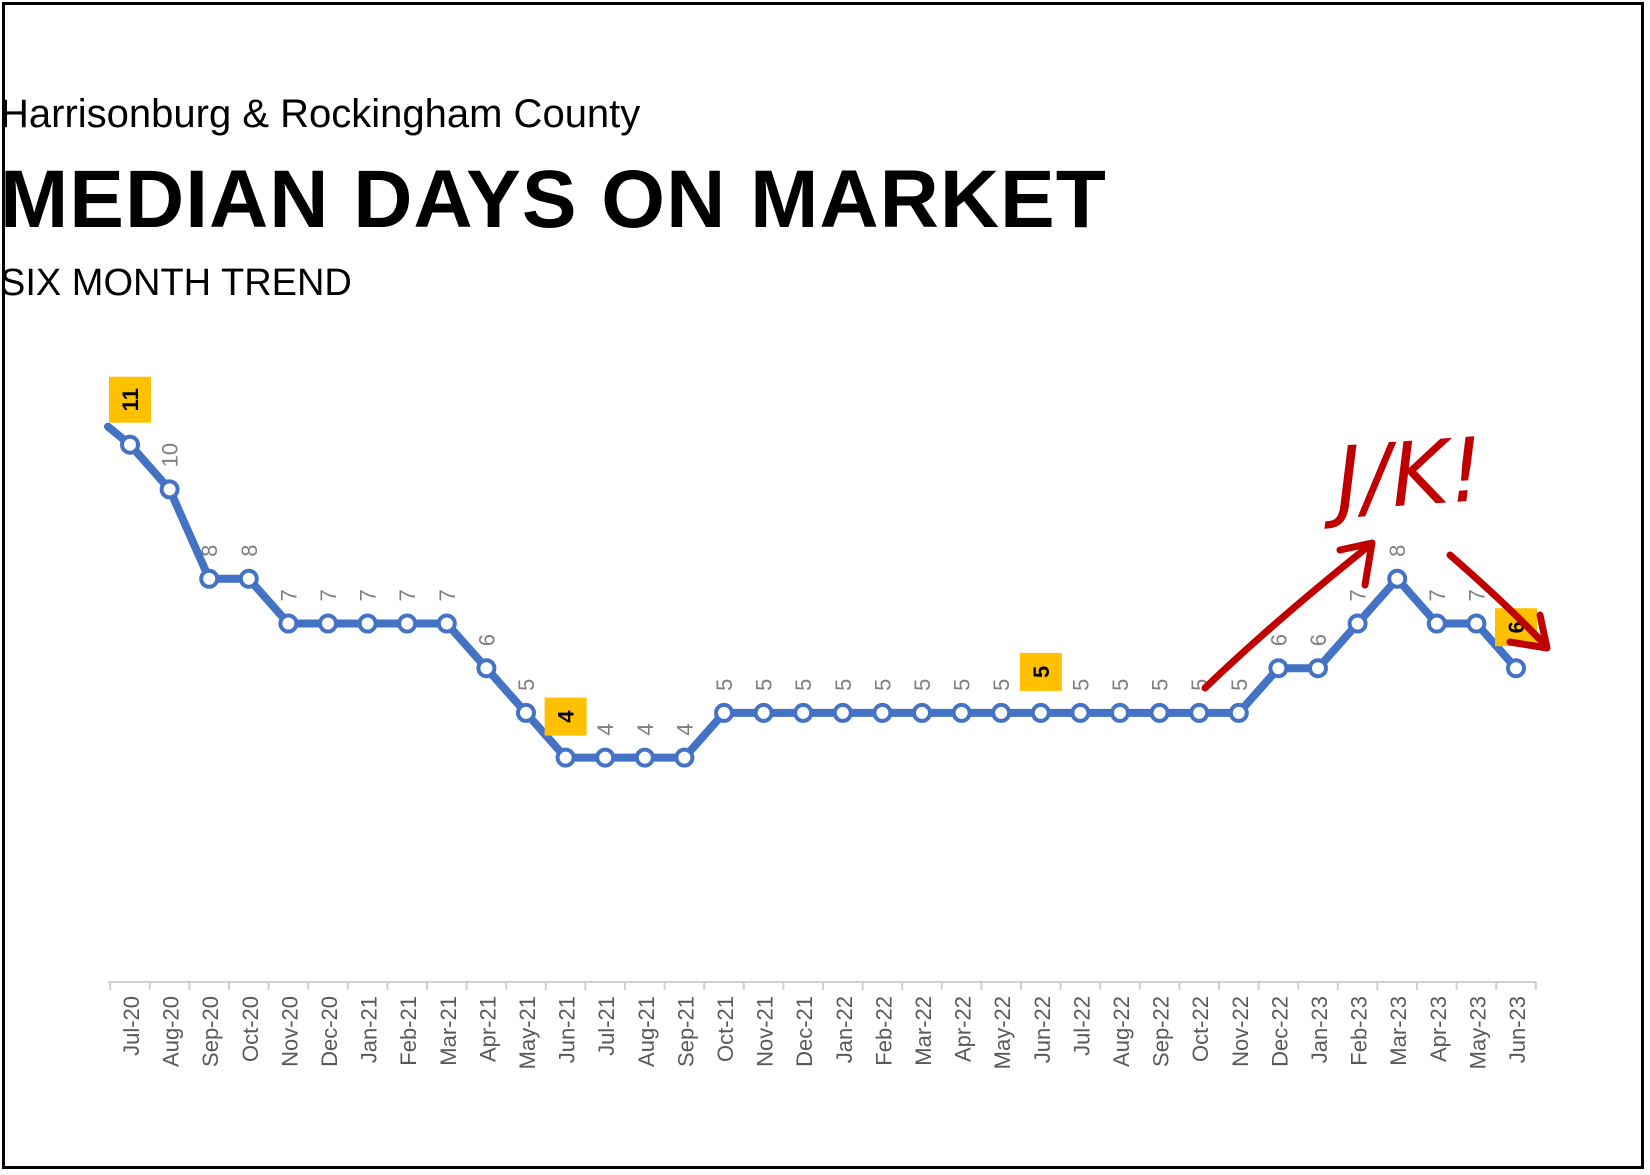 The image size is (1650, 1175). Describe the element at coordinates (527, 1032) in the screenshot. I see `x-tick-label: May-21` at that location.